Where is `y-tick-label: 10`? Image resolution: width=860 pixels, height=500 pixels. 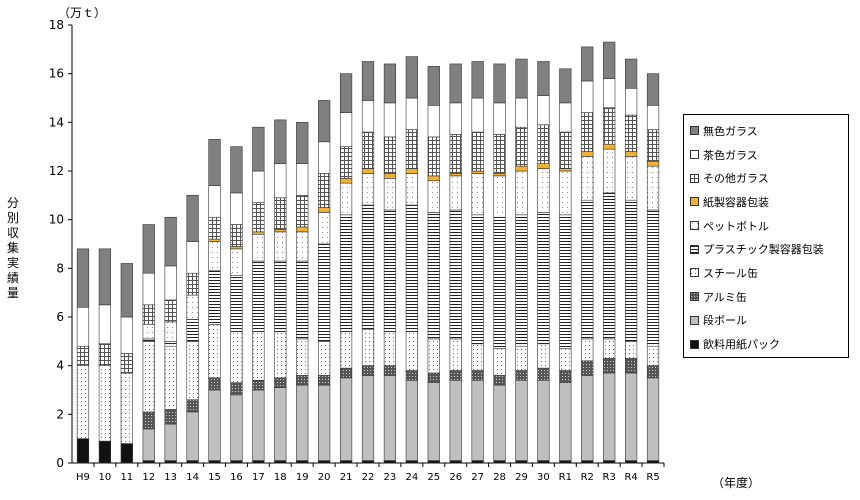
y-tick-label: 10 is located at coordinates (56, 220).